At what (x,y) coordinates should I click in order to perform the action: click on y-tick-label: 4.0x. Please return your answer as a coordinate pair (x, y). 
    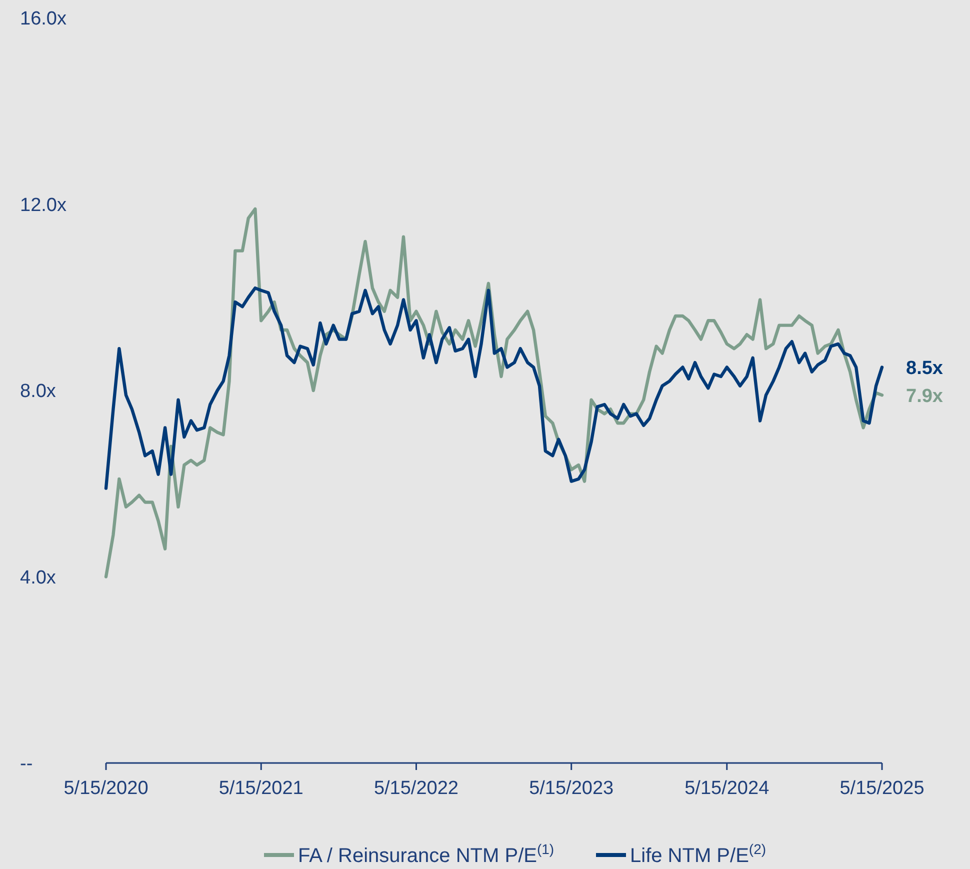
    Looking at the image, I should click on (38, 577).